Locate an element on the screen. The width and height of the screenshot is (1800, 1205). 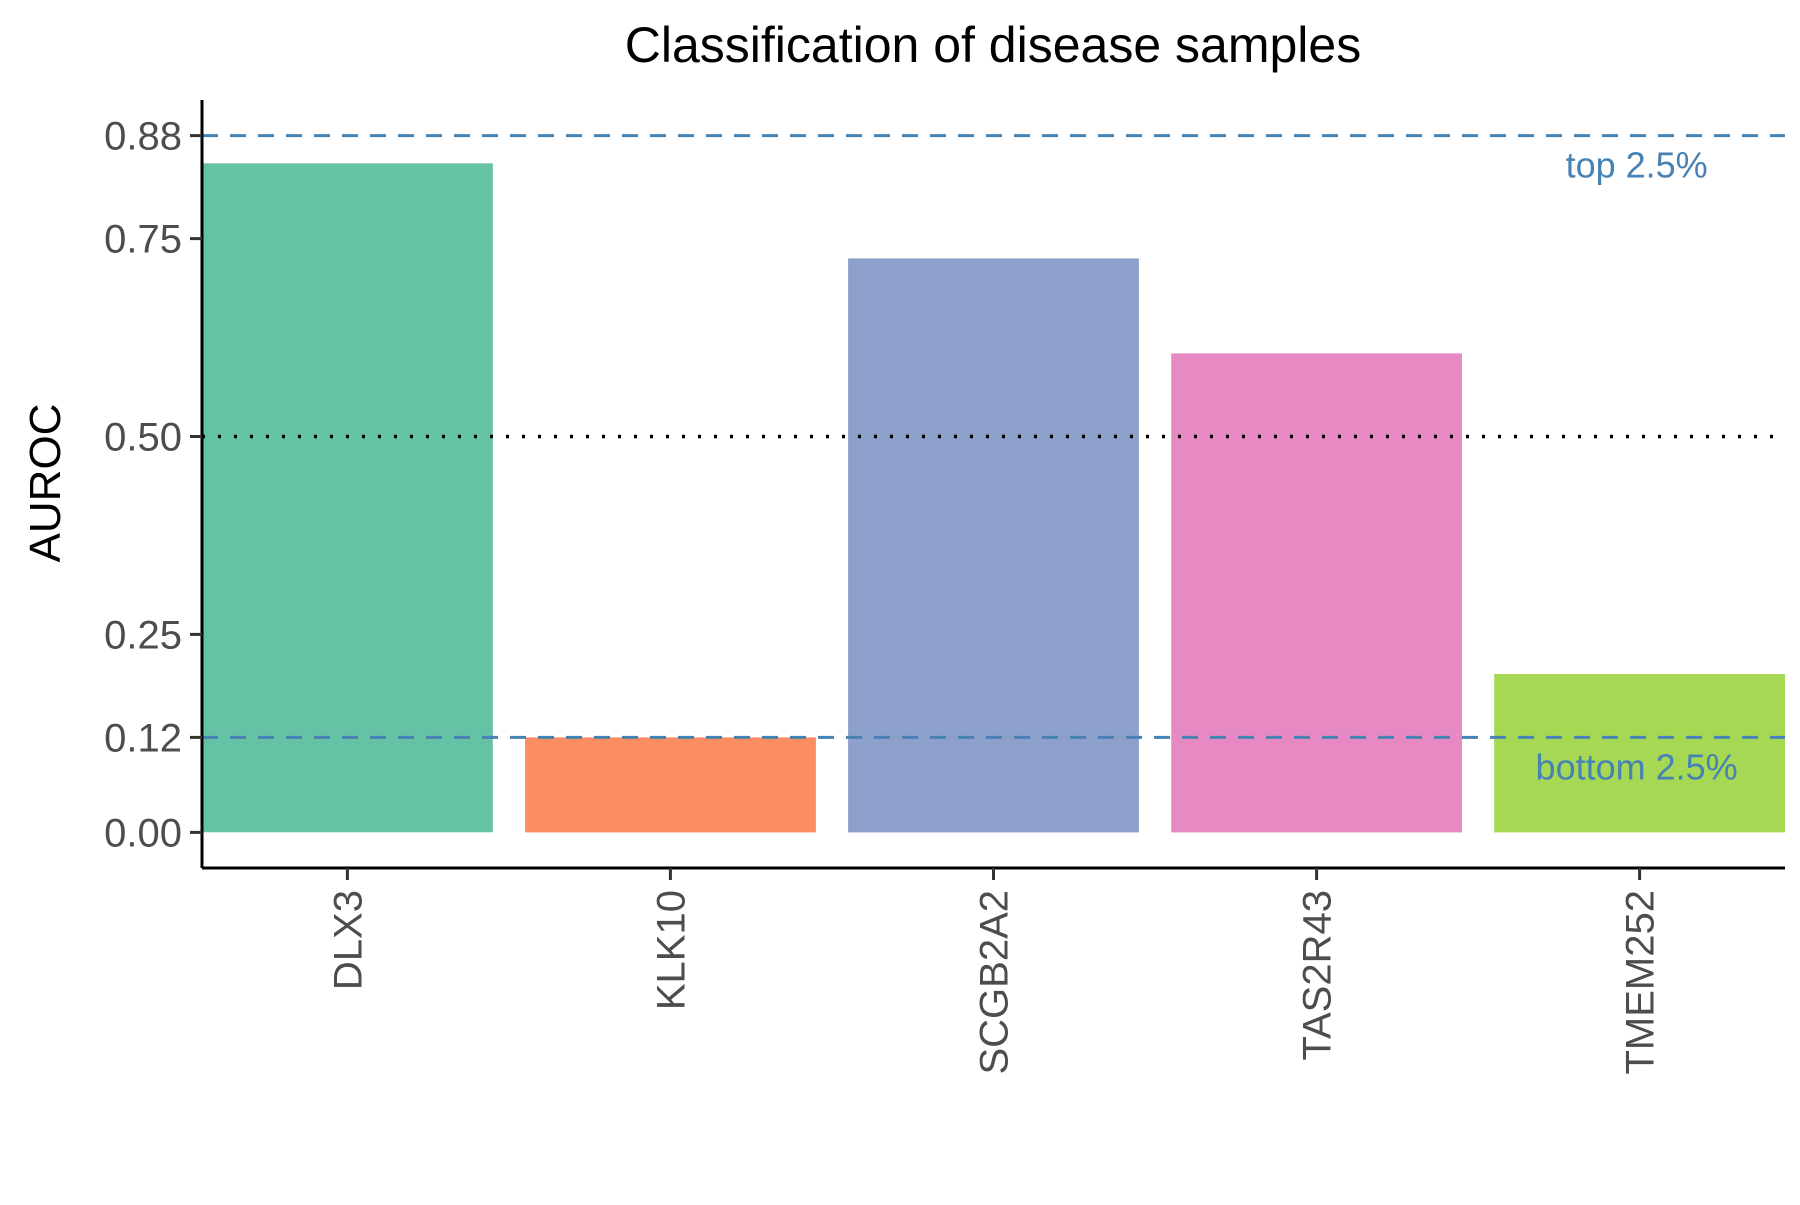
y-tick-label-0-50: 0.50 is located at coordinates (143, 438).